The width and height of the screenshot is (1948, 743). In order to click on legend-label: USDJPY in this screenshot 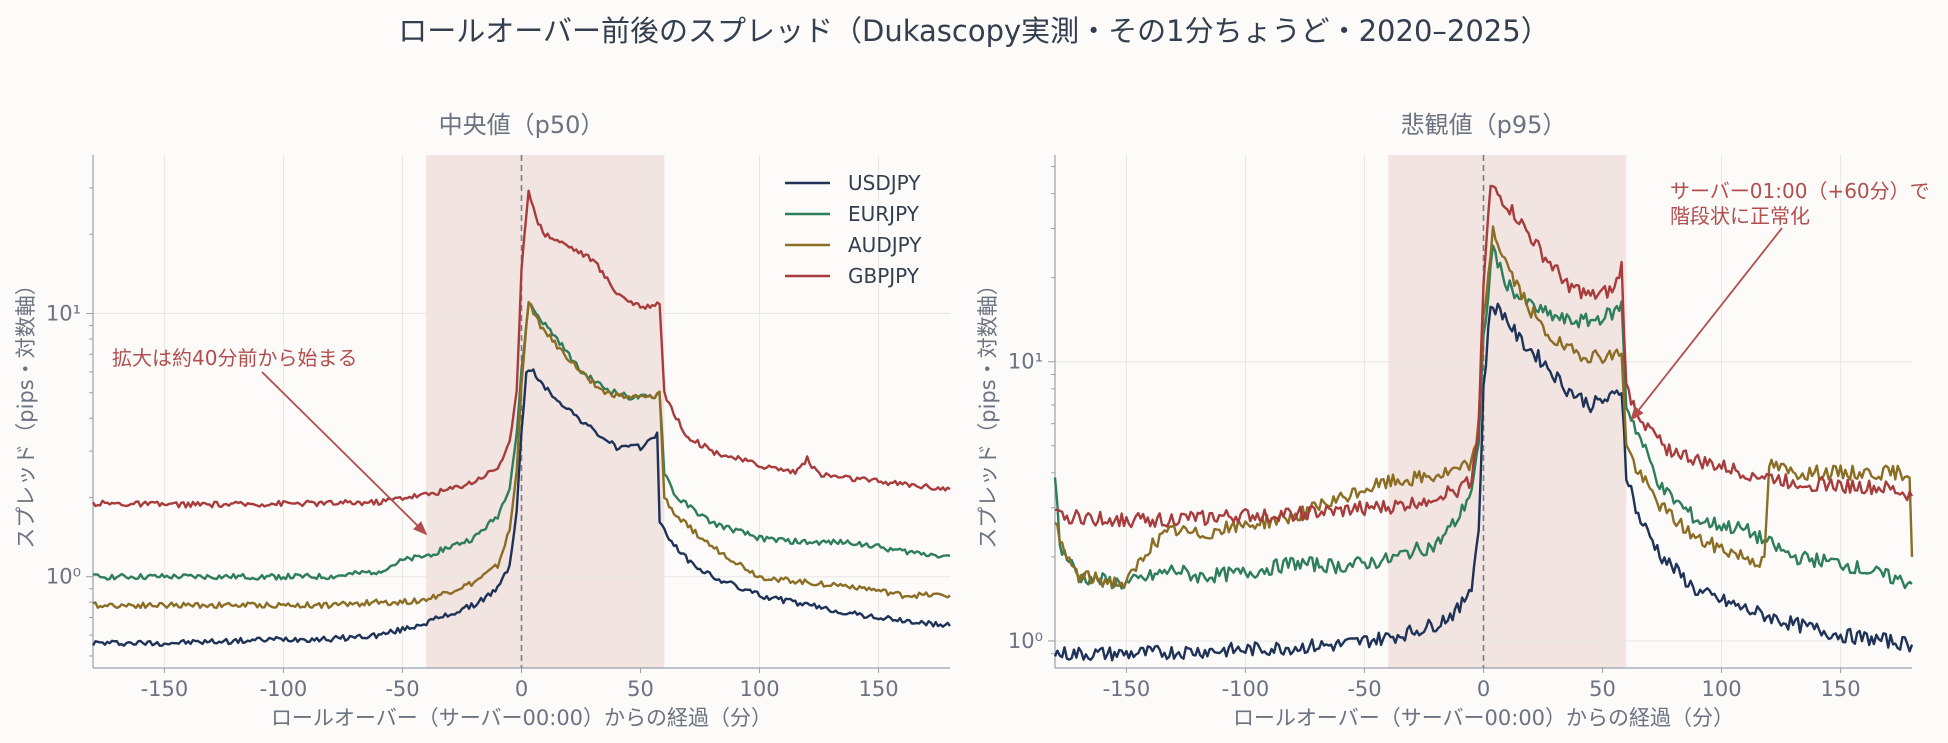, I will do `click(884, 183)`.